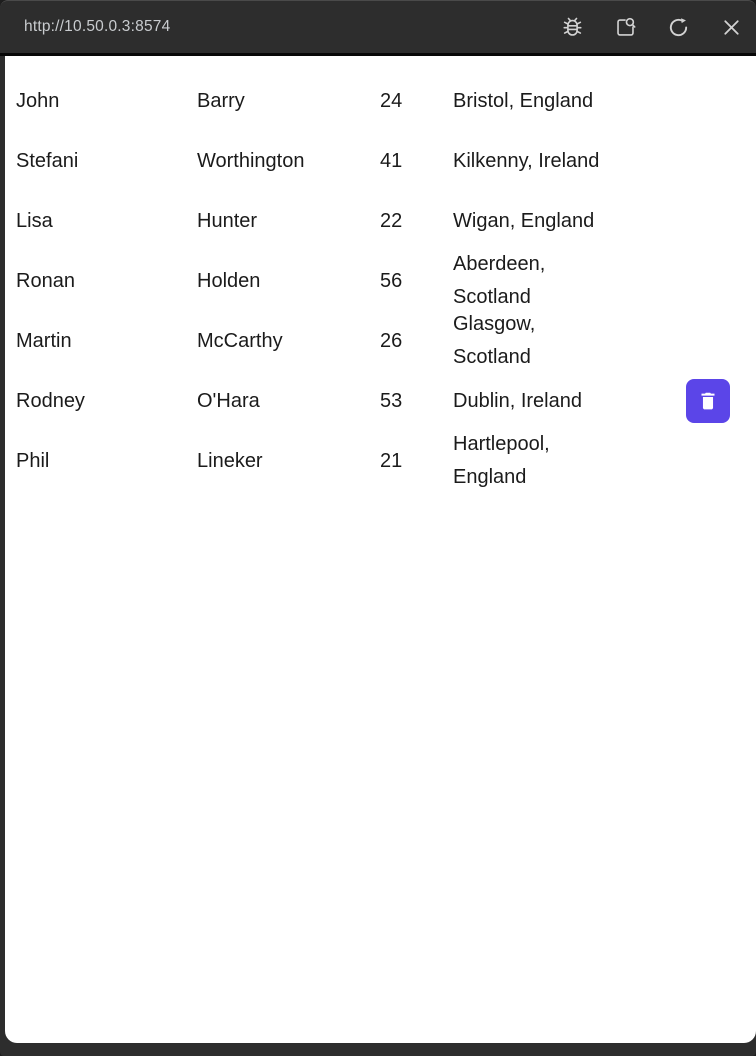  I want to click on location-cell: Hartlepool, England, so click(501, 460).